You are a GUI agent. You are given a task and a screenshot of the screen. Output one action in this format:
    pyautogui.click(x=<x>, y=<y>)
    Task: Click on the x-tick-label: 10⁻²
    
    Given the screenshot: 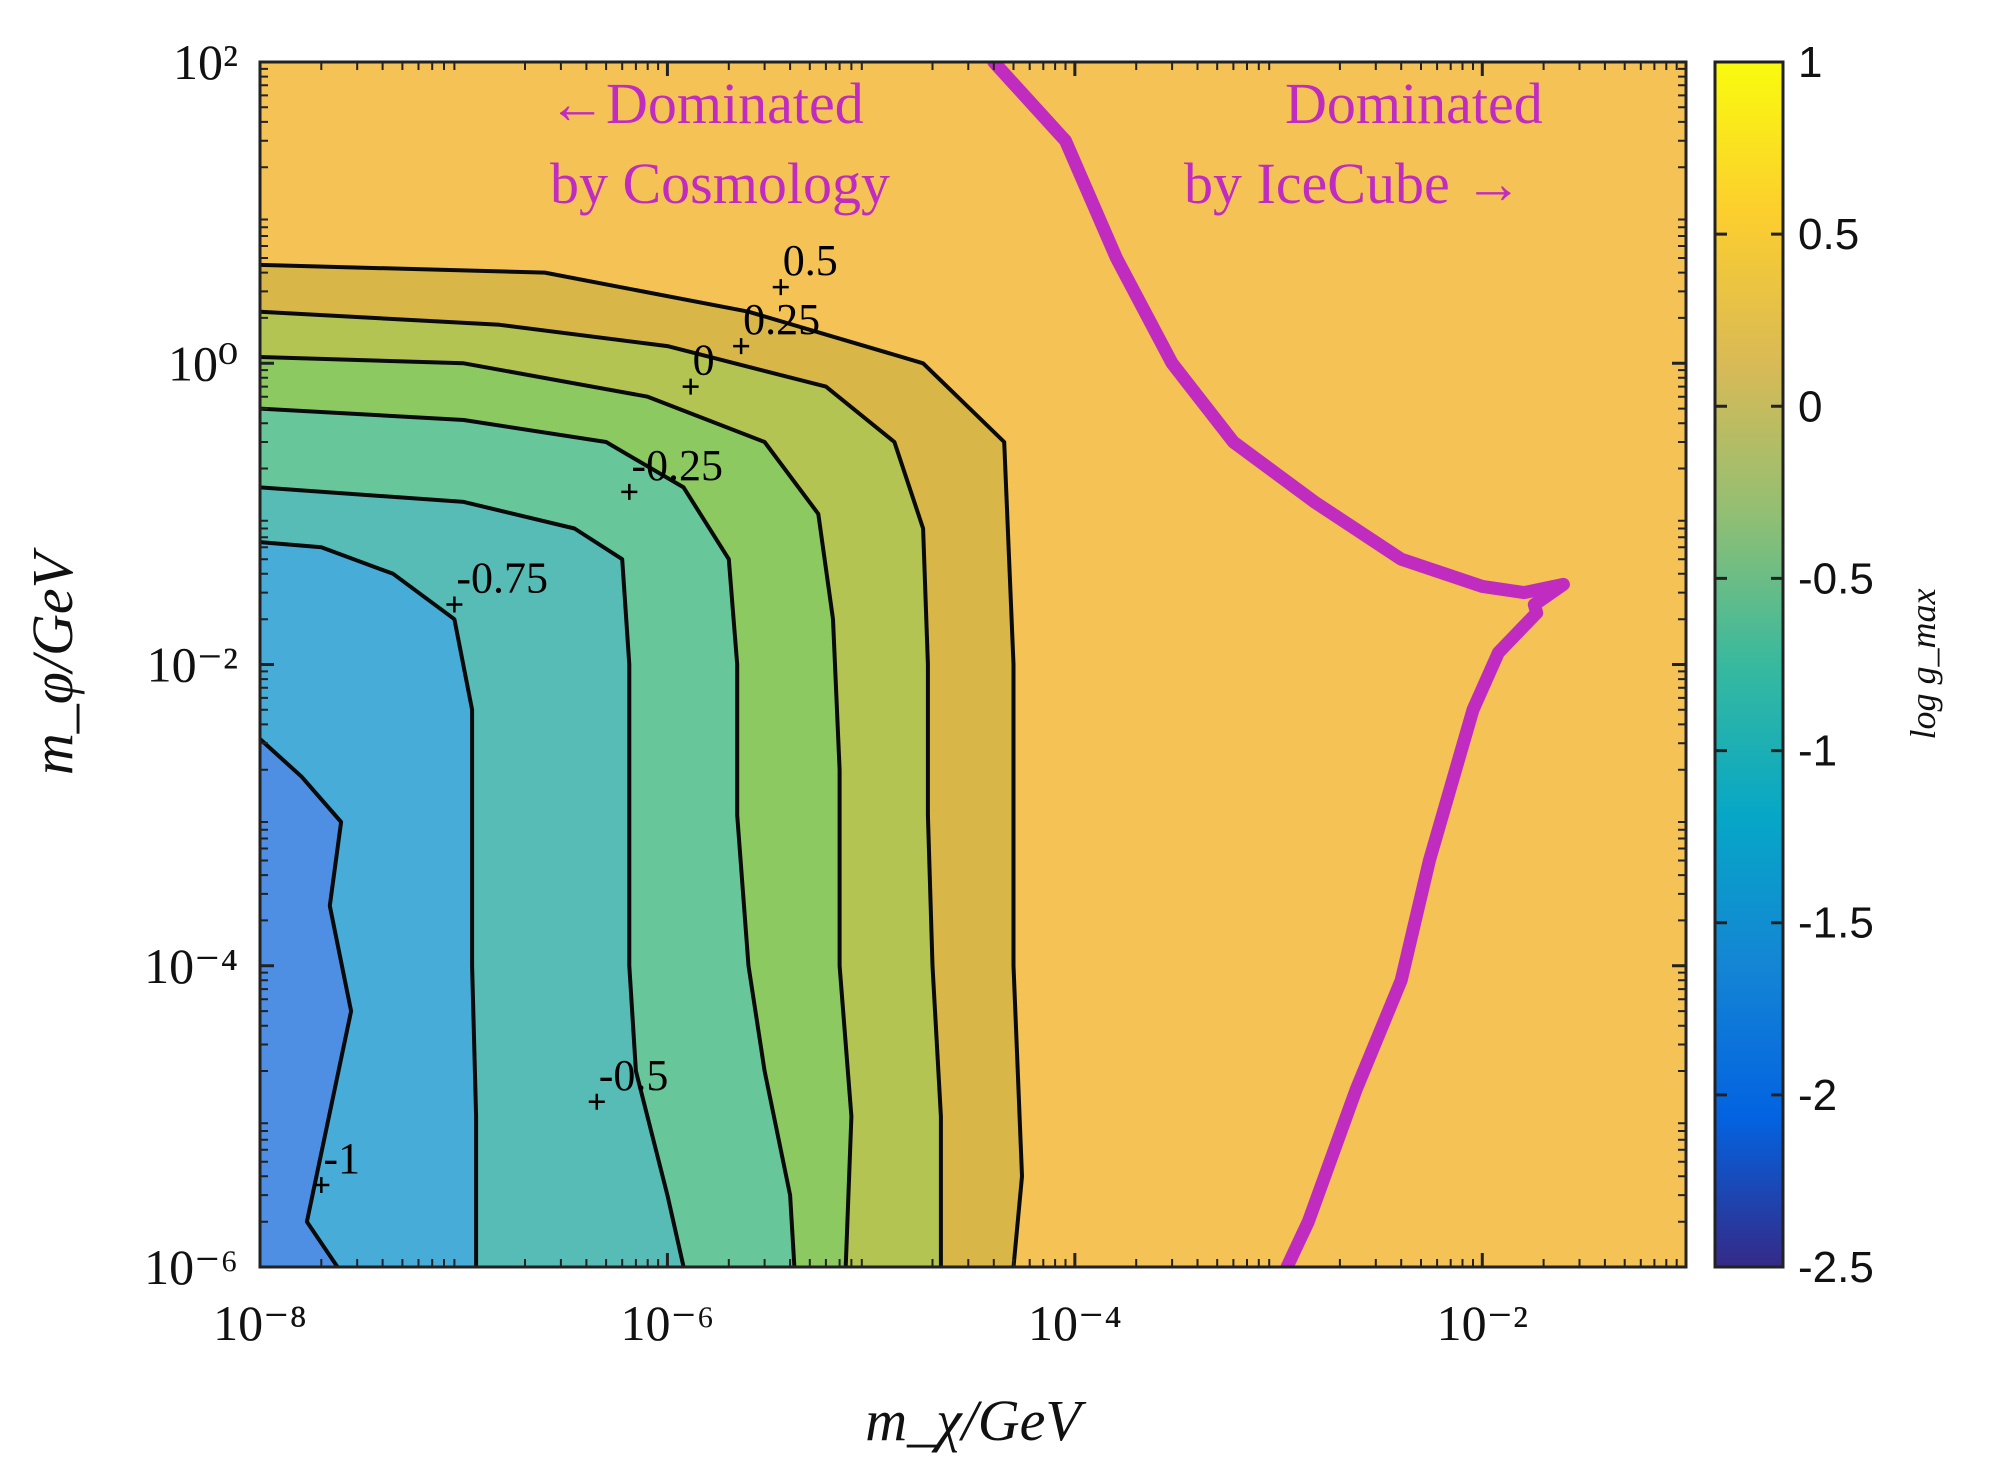 What is the action you would take?
    pyautogui.click(x=1482, y=1323)
    